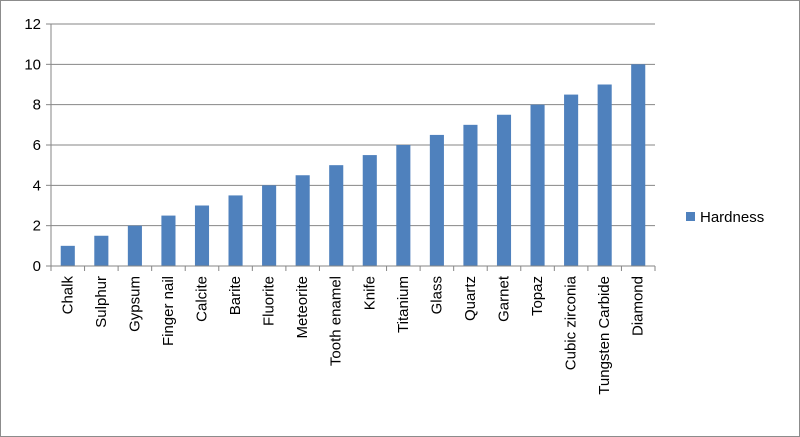  I want to click on x-tick-label: Chalk, so click(67, 295).